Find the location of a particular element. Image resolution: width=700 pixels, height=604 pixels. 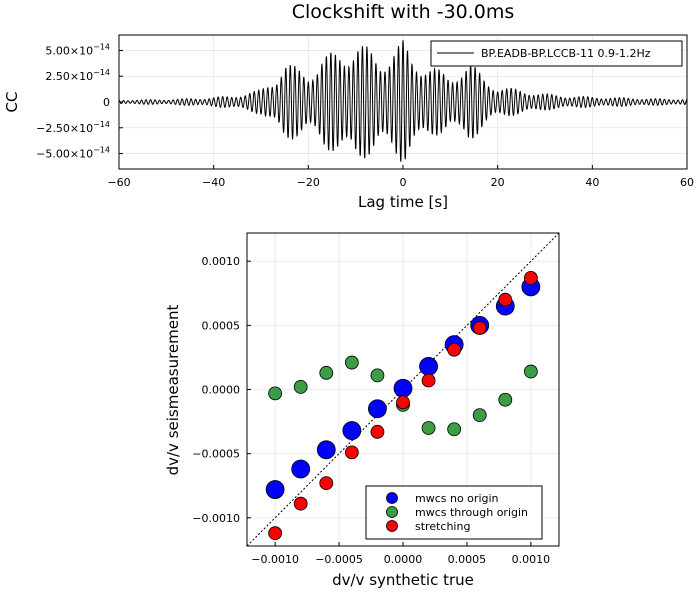

y-tick-label: −0.0010 is located at coordinates (216, 518).